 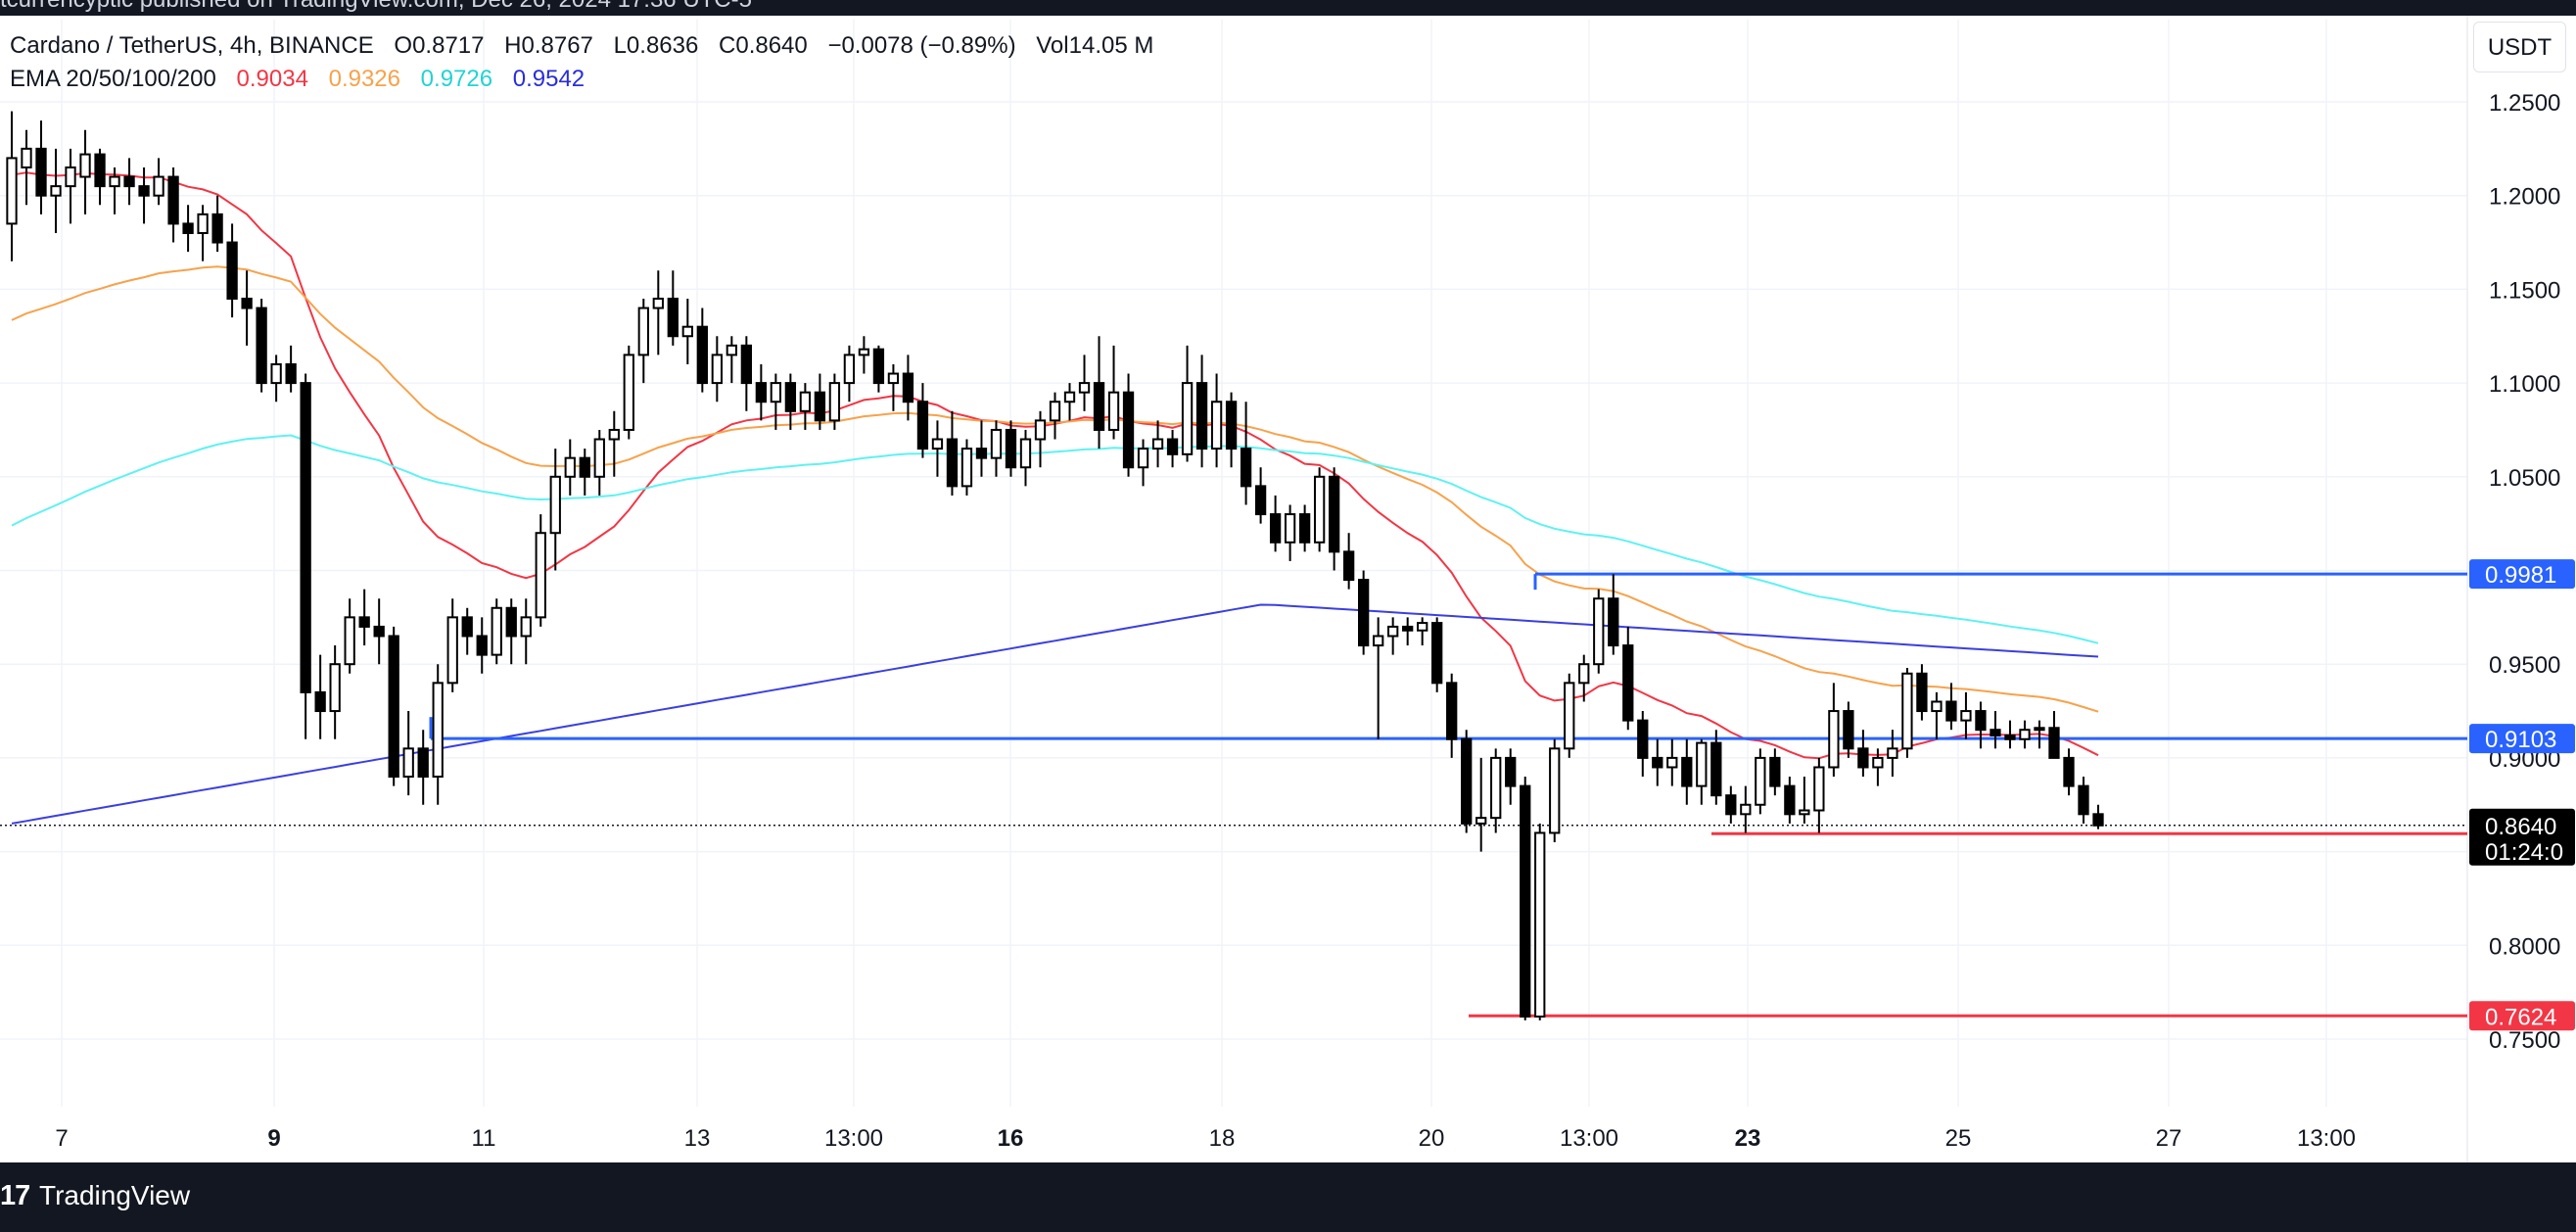 I want to click on quote-currency-button: USDT, so click(x=2519, y=47).